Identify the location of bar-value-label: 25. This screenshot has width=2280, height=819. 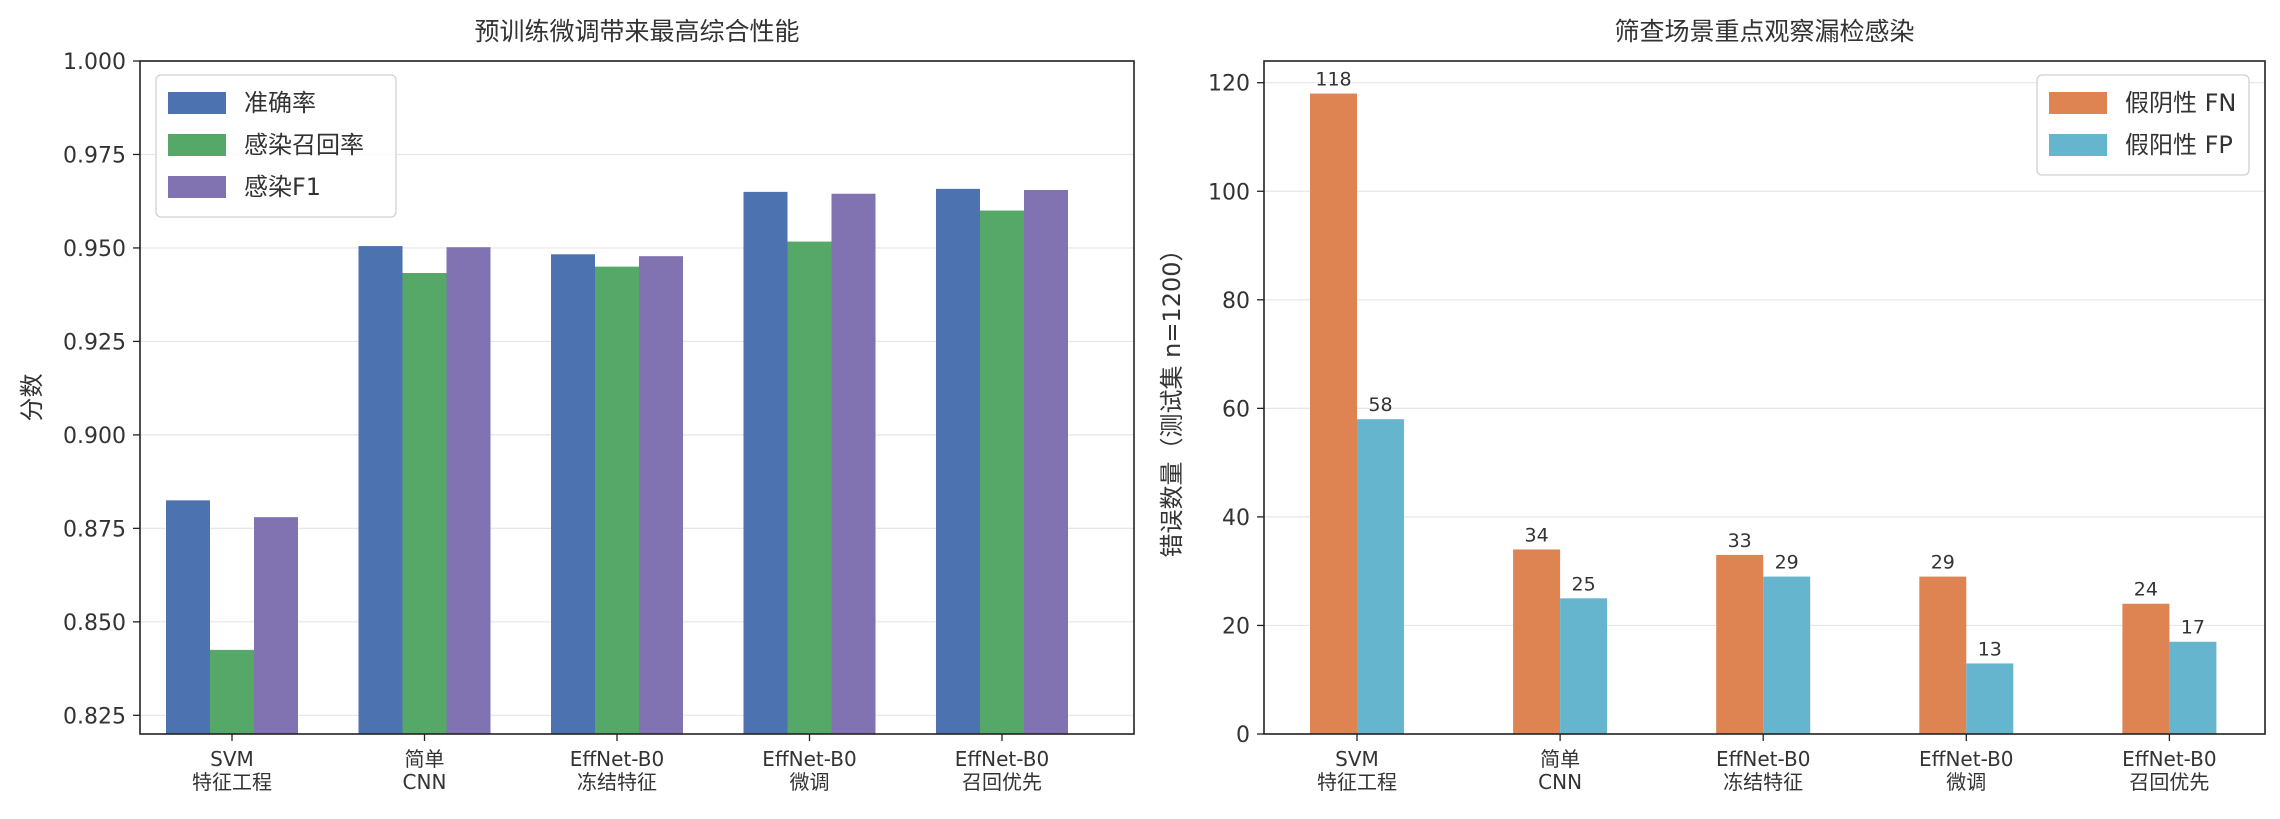
(1584, 584).